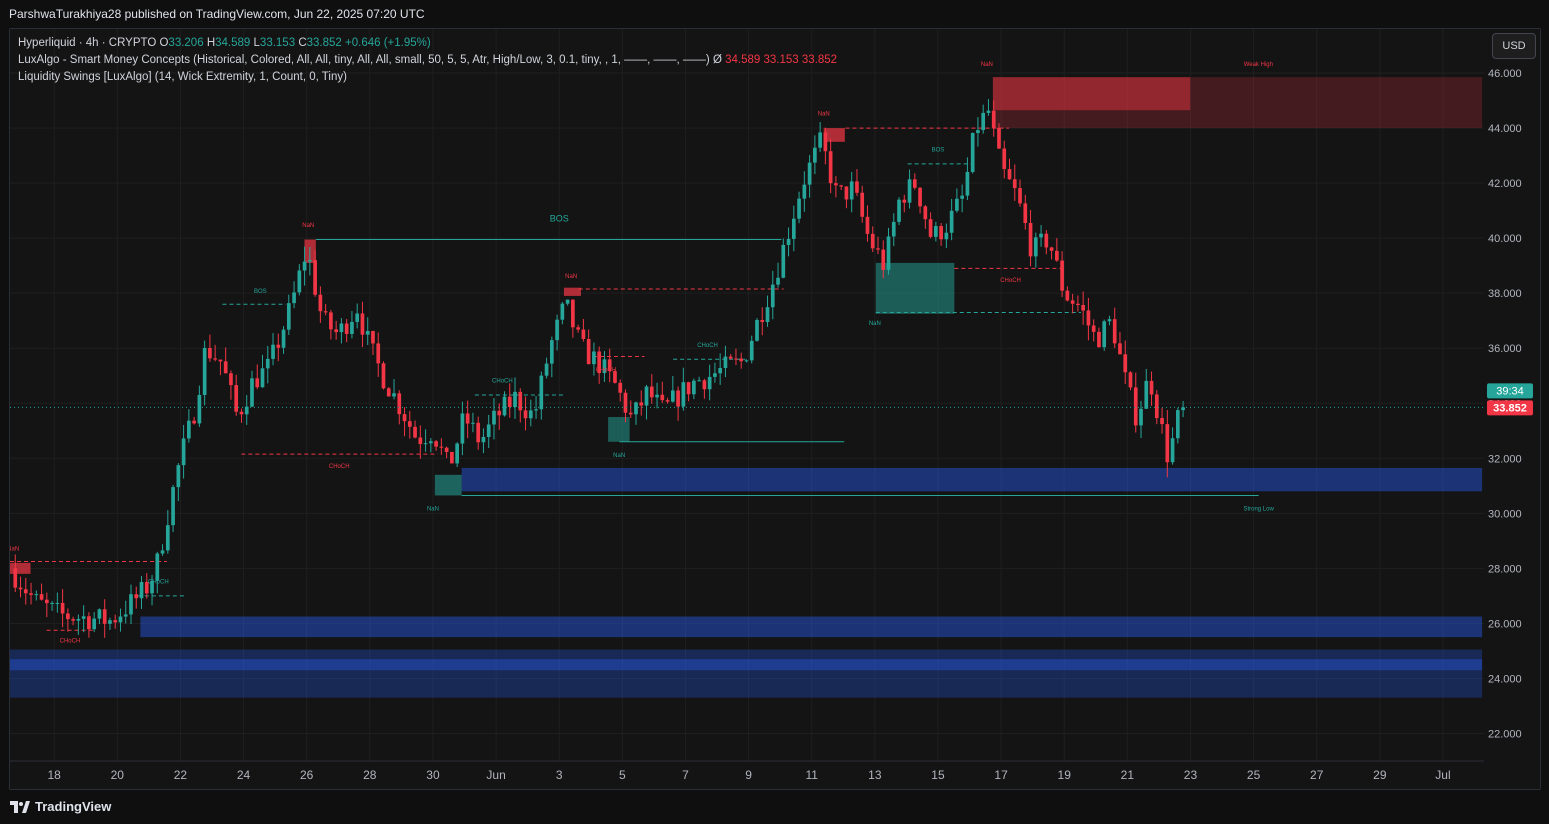 Image resolution: width=1549 pixels, height=824 pixels. I want to click on x-tick-label: Jun, so click(495, 775).